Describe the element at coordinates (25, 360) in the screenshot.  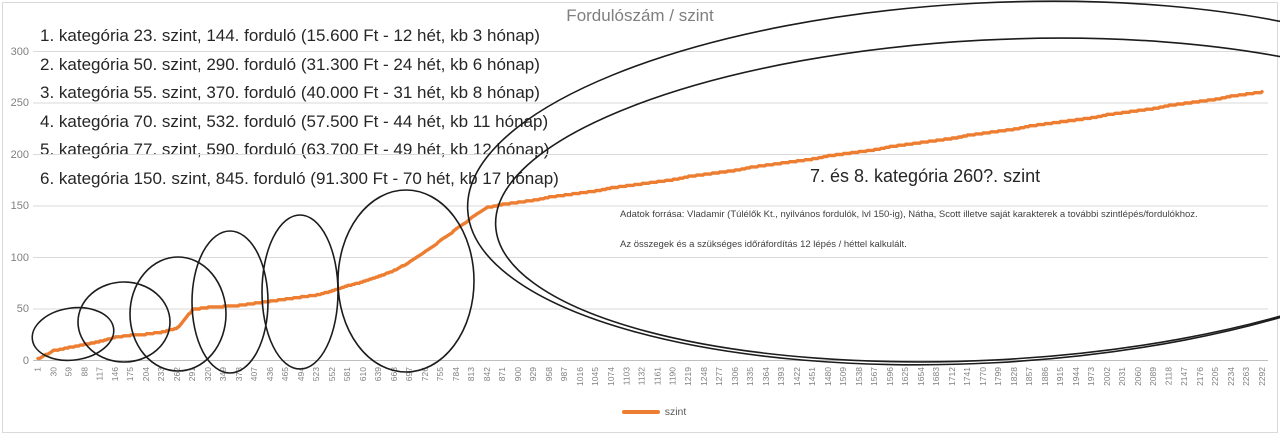
I see `y-axis-tick-label: 0` at that location.